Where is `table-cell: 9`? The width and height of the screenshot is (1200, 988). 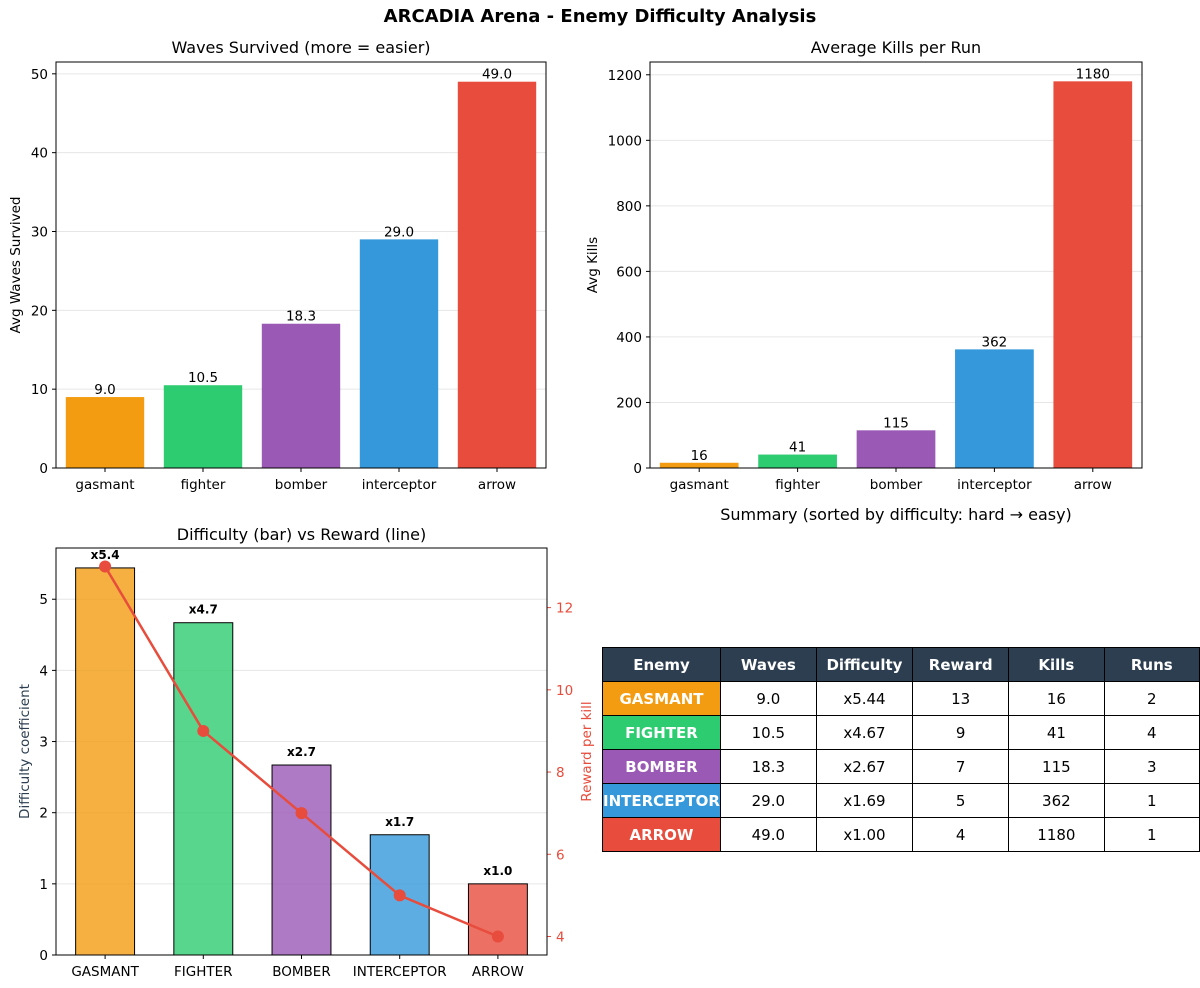 table-cell: 9 is located at coordinates (961, 732).